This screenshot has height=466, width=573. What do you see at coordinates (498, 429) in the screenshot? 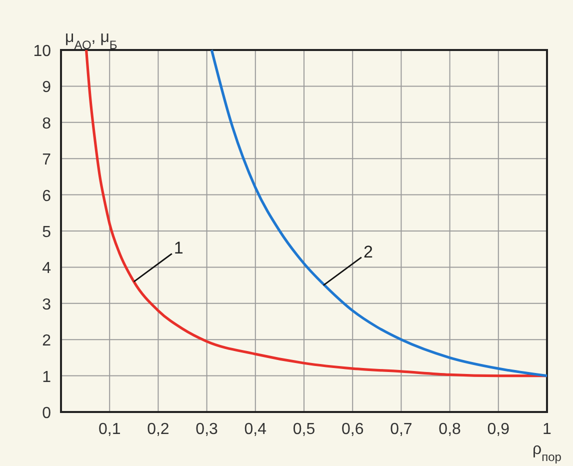
I see `x-tick-label: 0,9` at bounding box center [498, 429].